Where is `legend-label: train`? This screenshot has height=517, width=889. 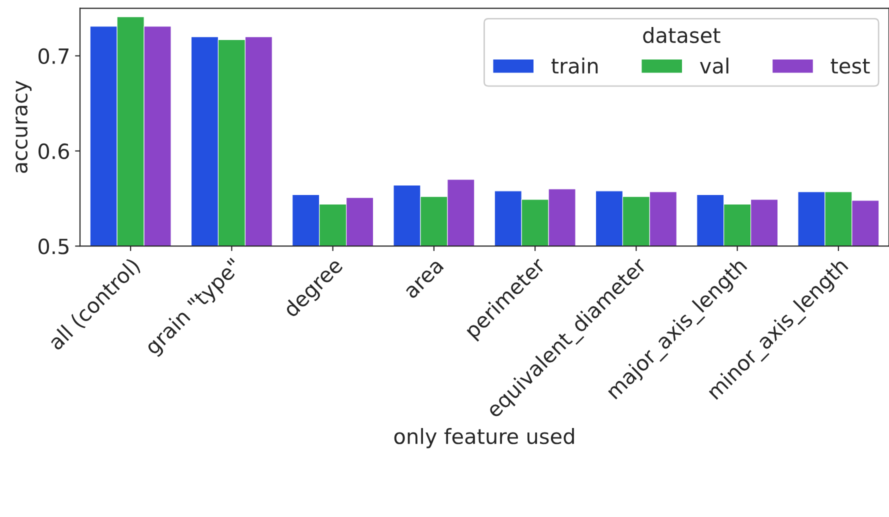 legend-label: train is located at coordinates (574, 66).